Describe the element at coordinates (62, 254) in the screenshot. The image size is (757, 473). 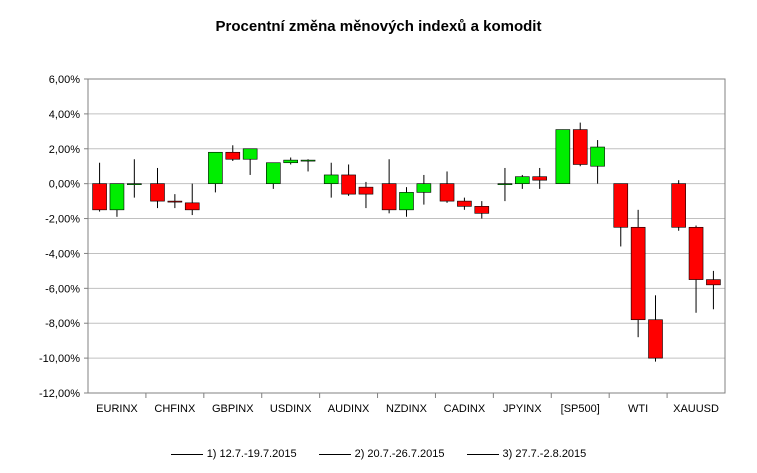
I see `y-tick-label: -4,00%` at that location.